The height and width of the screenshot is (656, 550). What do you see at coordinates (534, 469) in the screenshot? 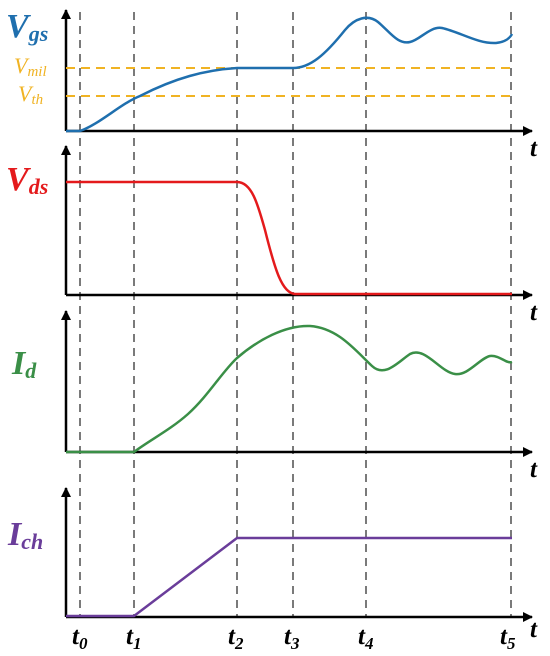
I see `id-t-axis-label: t` at bounding box center [534, 469].